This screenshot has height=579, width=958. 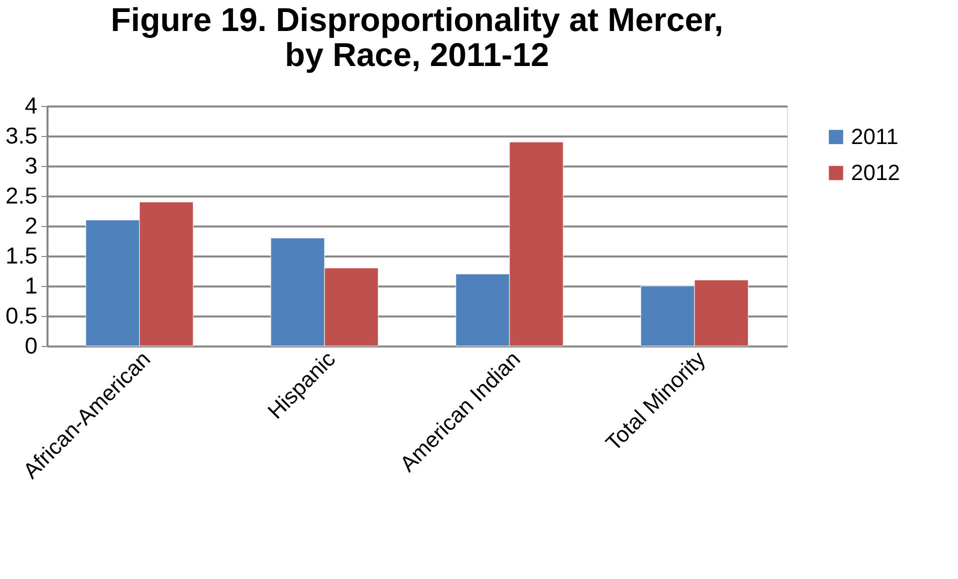 What do you see at coordinates (31, 345) in the screenshot?
I see `y-tick-label: 0` at bounding box center [31, 345].